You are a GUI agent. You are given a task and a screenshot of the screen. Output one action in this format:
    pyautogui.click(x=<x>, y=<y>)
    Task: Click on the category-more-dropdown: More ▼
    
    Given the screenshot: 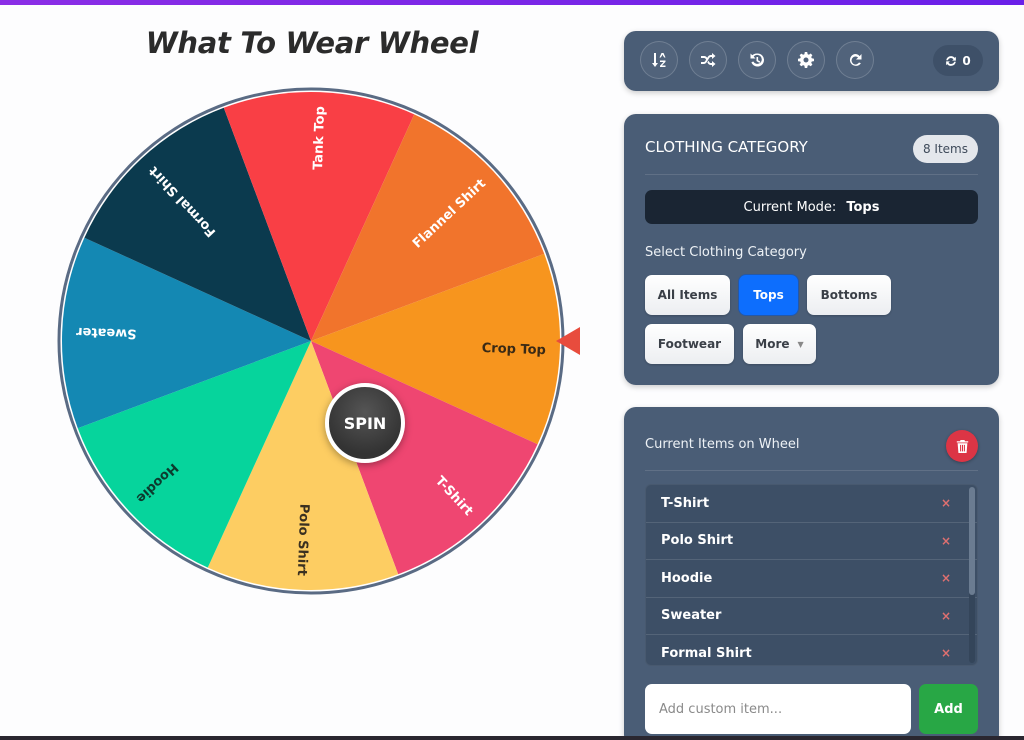 What is the action you would take?
    pyautogui.click(x=779, y=344)
    